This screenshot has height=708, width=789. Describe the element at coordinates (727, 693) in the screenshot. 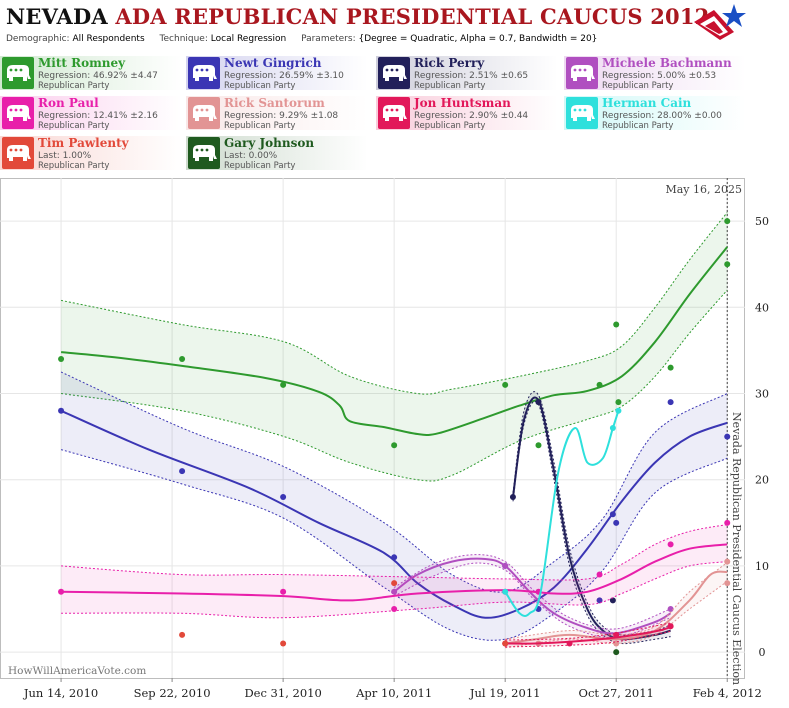

I see `x-tick-label: Feb 4, 2012` at that location.